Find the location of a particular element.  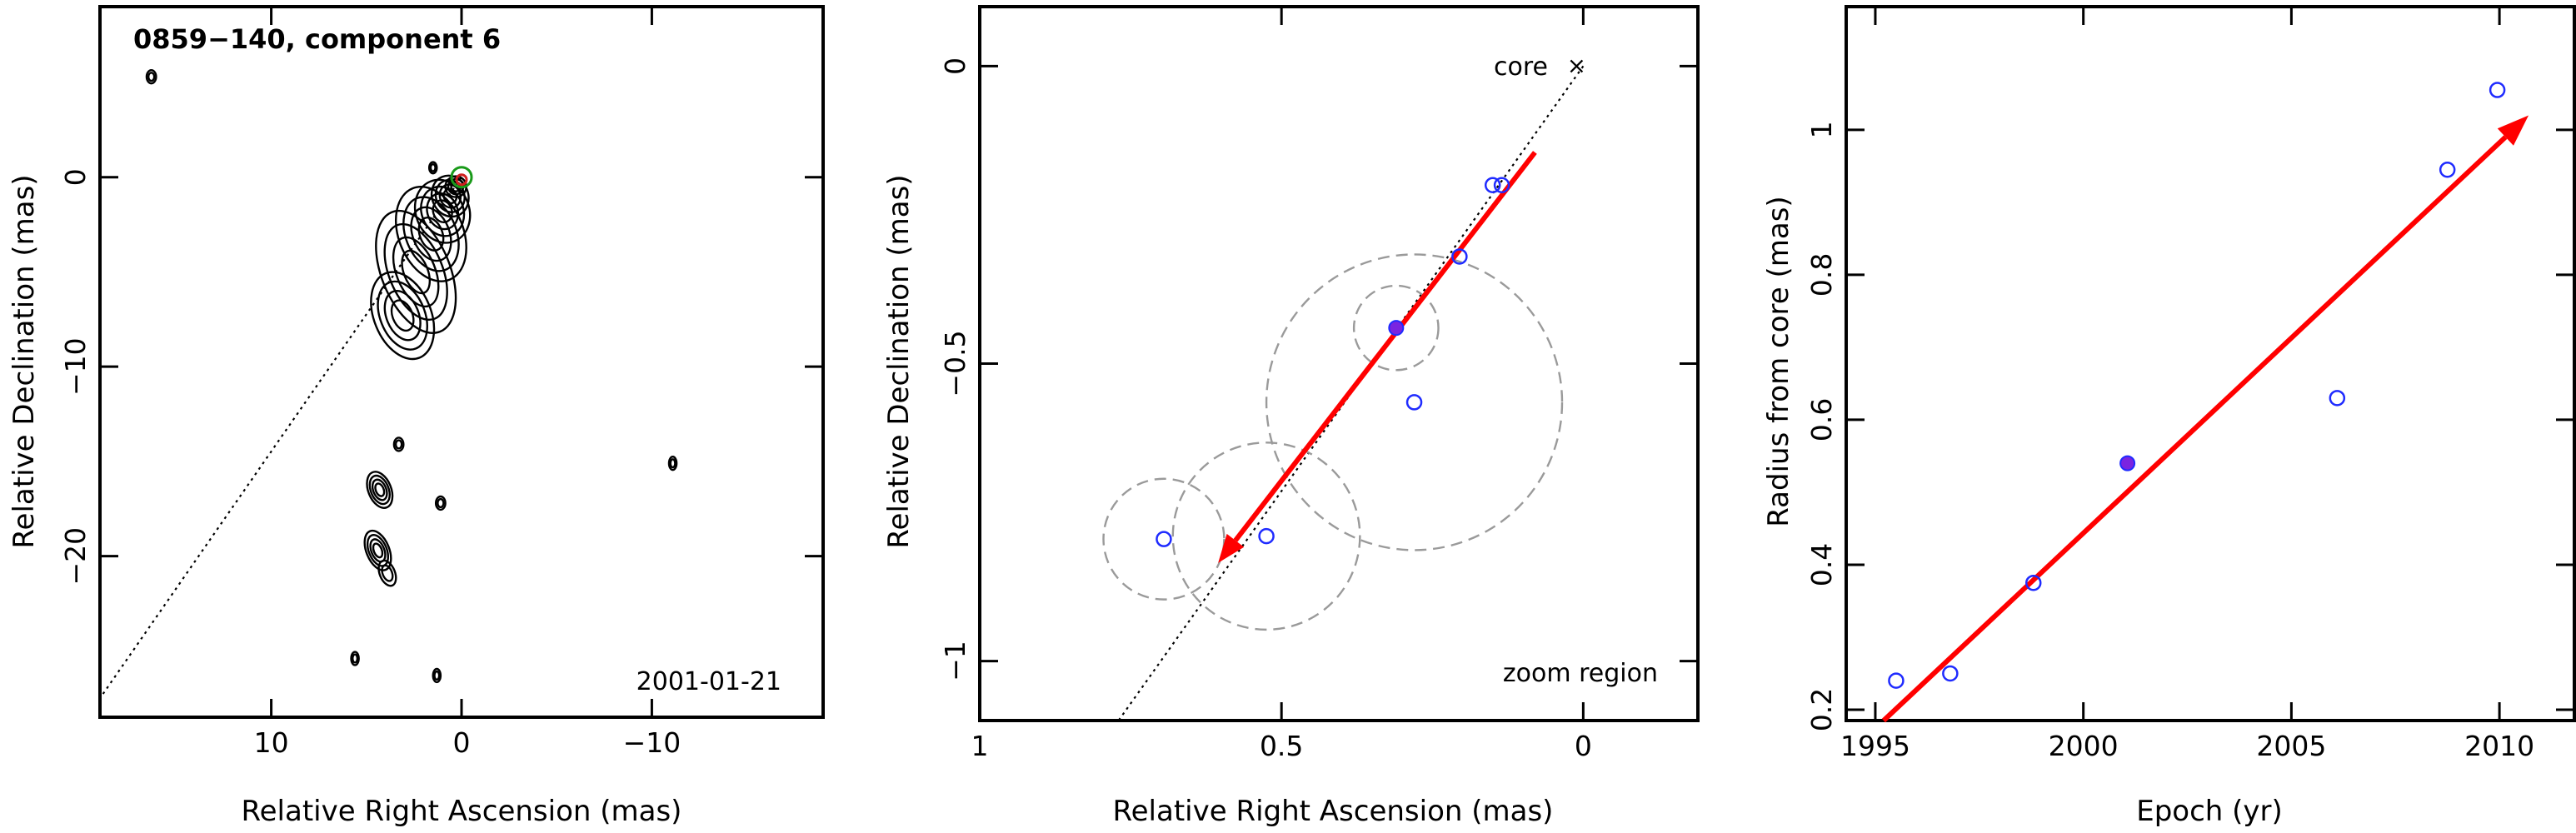

reference-epoch-point is located at coordinates (1396, 328).